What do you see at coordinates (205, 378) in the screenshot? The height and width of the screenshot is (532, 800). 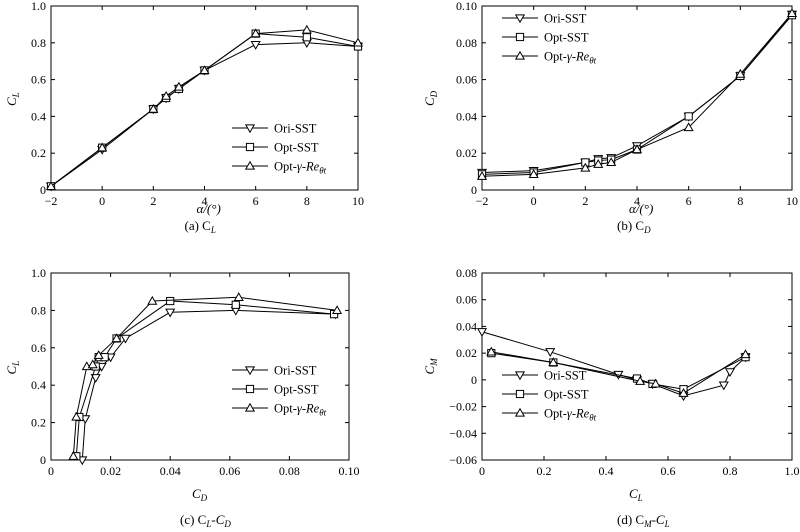 I see `series-line-square` at bounding box center [205, 378].